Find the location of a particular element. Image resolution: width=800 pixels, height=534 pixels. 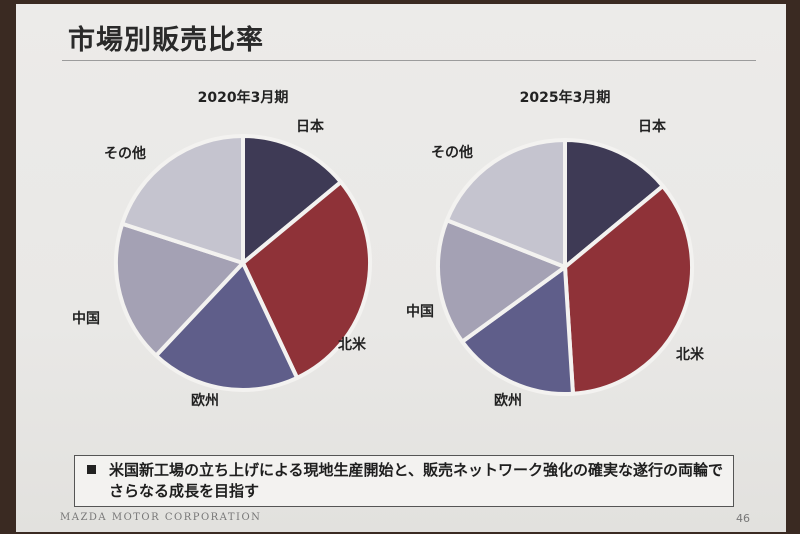

title-divider is located at coordinates (409, 60).